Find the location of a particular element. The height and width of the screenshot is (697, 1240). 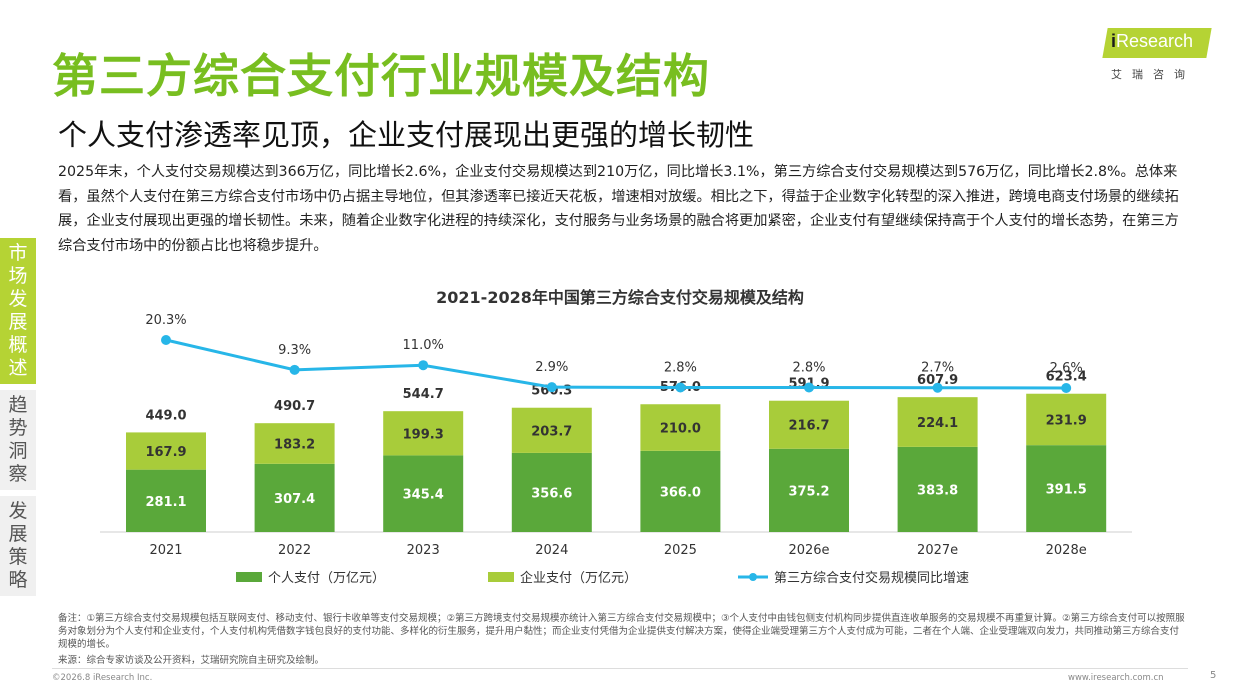

legend-label-growth: 第三方综合支付交易规模同比增速 is located at coordinates (871, 578).